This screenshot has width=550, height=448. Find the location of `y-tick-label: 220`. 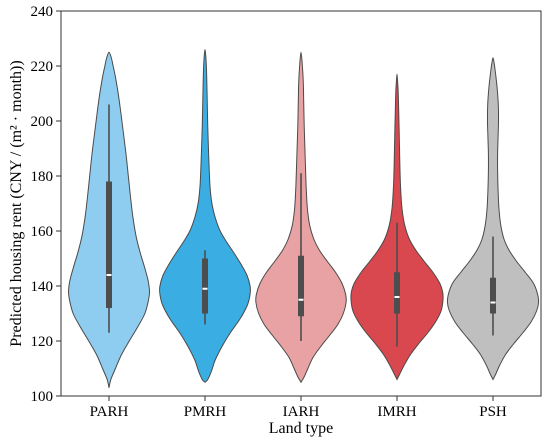

y-tick-label: 220 is located at coordinates (42, 67).